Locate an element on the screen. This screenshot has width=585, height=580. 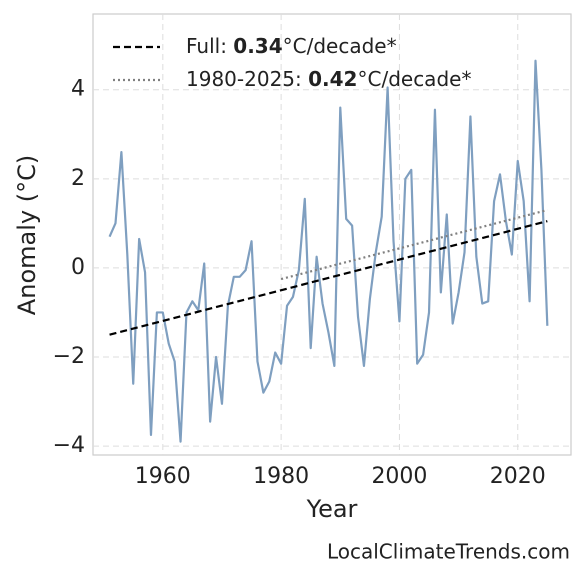
watermark: LocalClimateTrends.com is located at coordinates (448, 552).